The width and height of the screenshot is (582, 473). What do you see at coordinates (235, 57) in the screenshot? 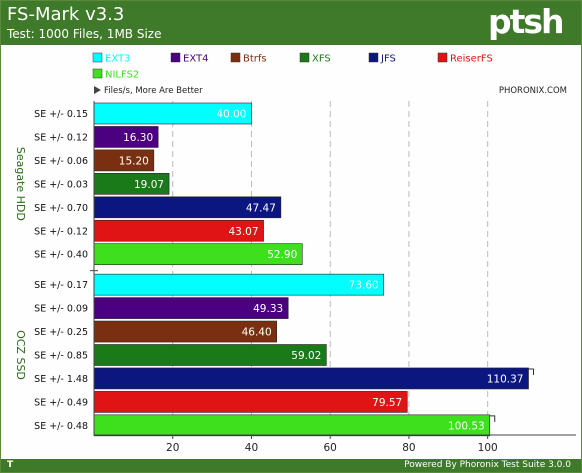
I see `legend-swatch-btrfs` at bounding box center [235, 57].